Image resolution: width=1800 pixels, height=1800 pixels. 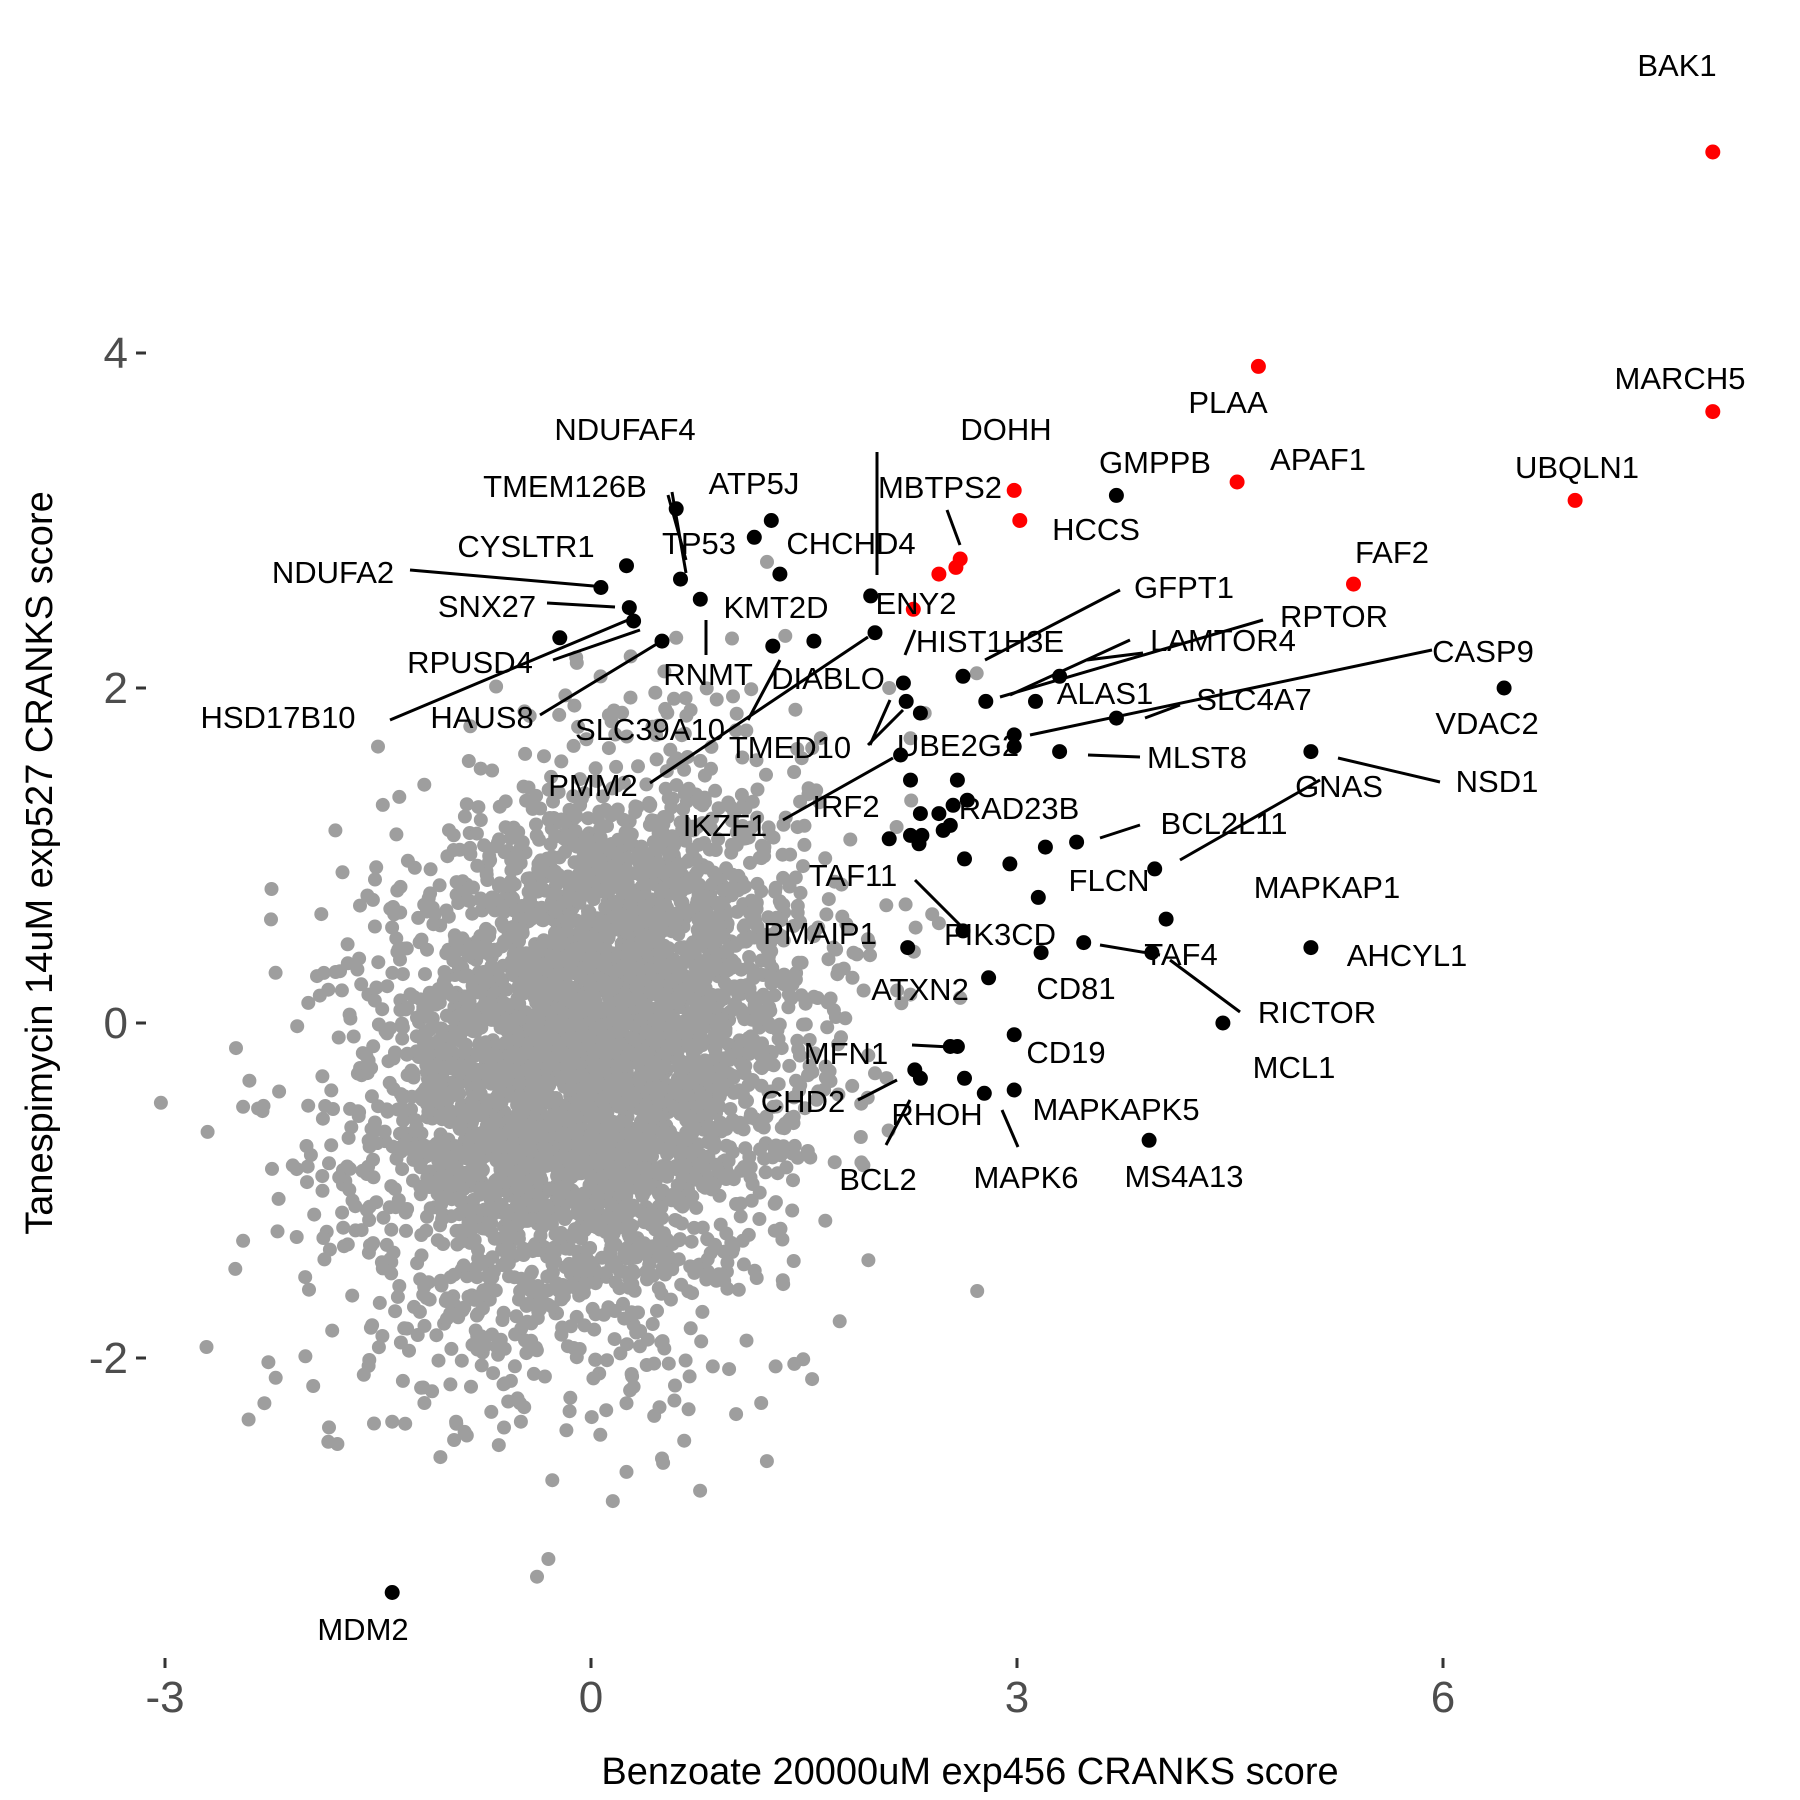 I want to click on leader-line-nsd1, so click(x=1389, y=770).